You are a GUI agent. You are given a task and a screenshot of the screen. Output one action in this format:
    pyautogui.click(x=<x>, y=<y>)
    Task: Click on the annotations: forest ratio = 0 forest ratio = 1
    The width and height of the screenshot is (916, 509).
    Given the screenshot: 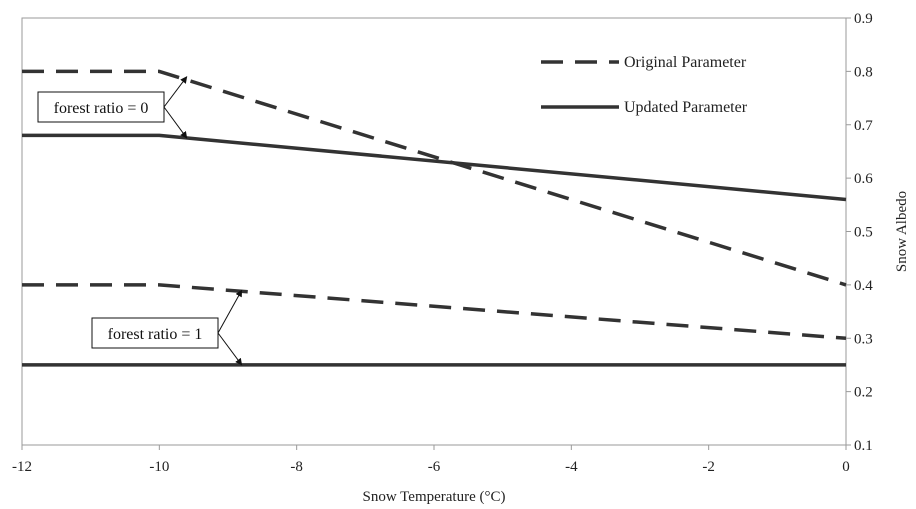 What is the action you would take?
    pyautogui.click(x=140, y=221)
    